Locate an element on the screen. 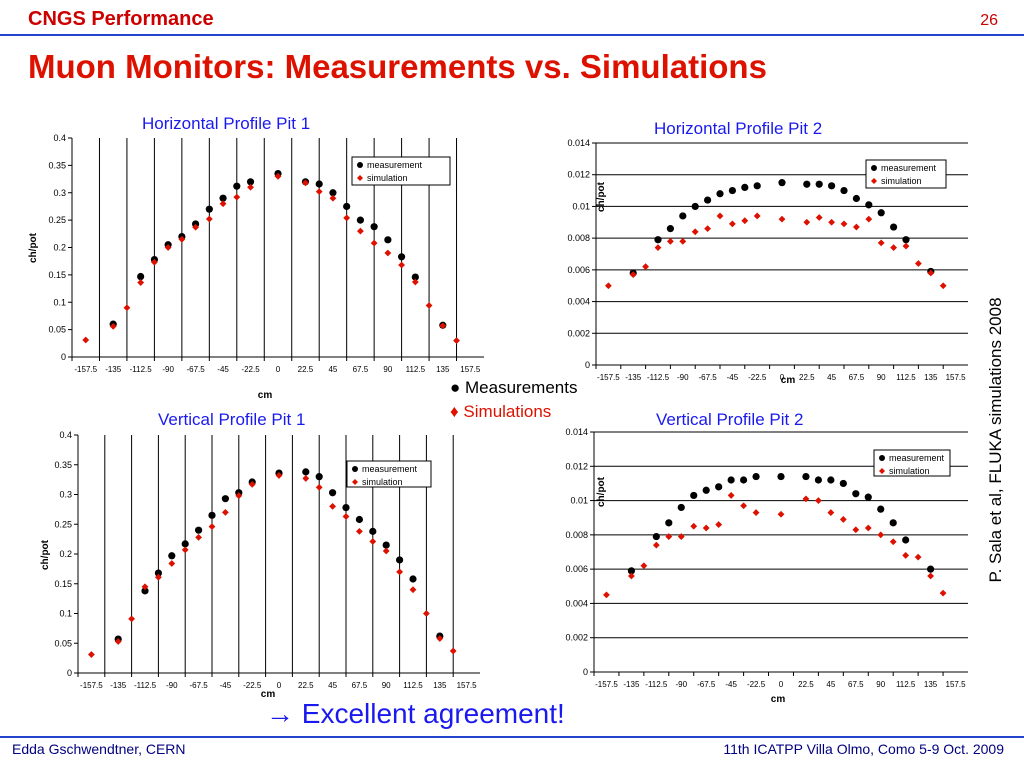  x-tick-label: 157.5 is located at coordinates (956, 377).